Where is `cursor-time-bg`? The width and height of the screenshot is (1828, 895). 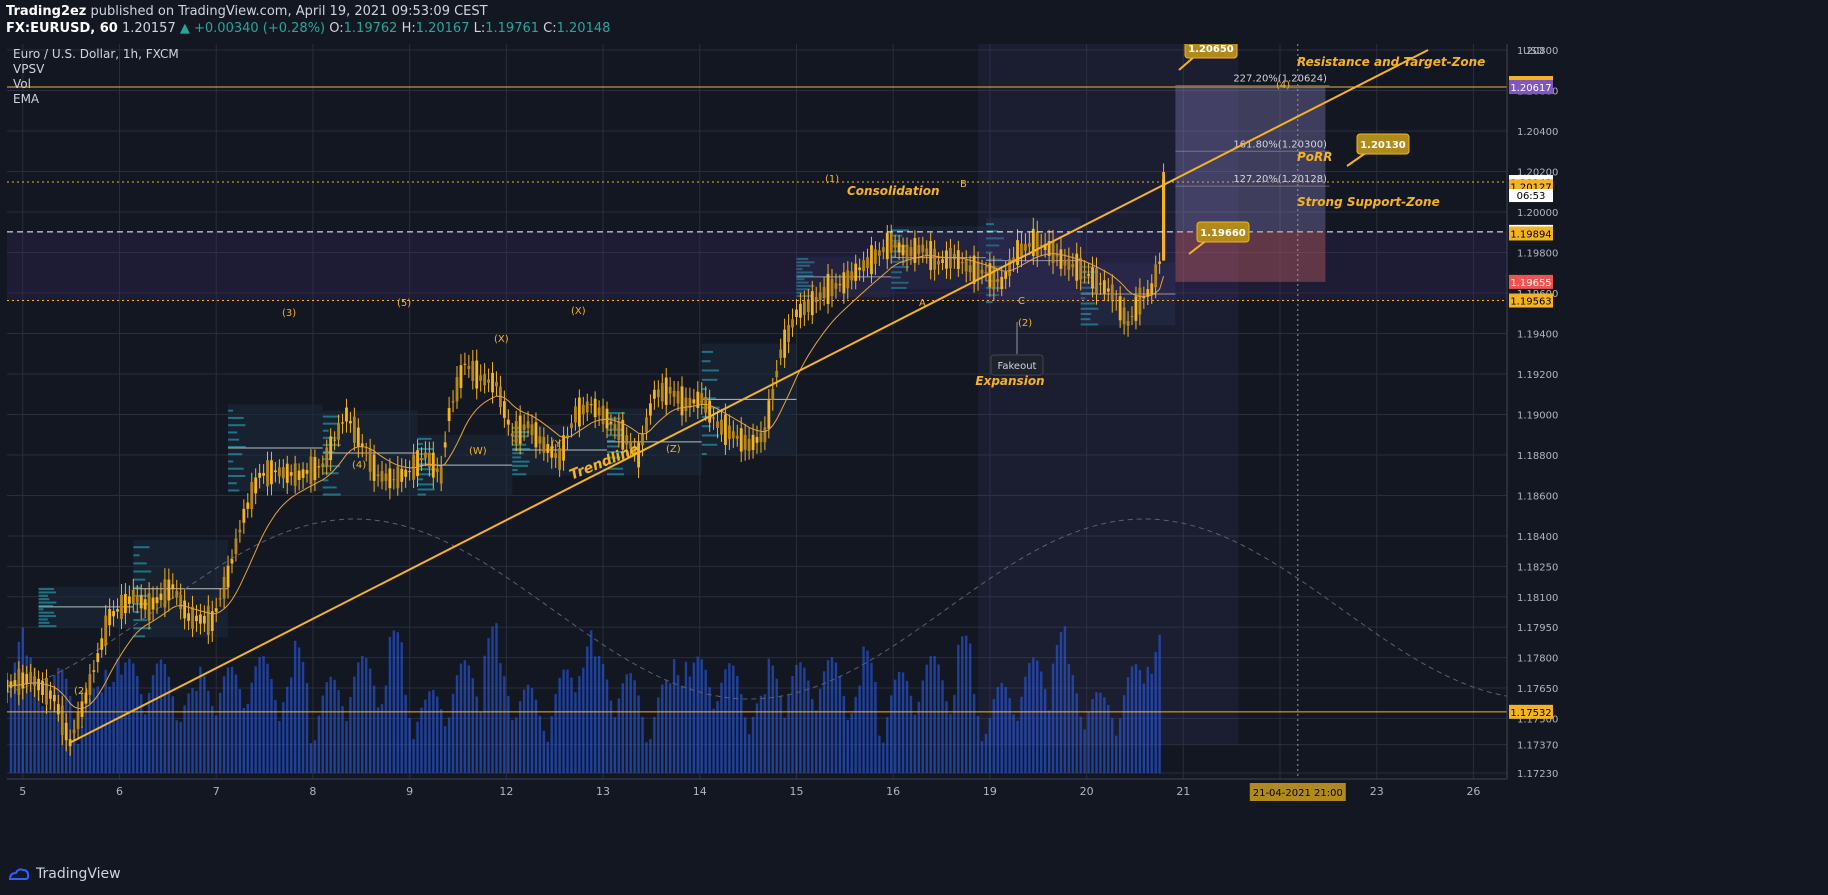 cursor-time-bg is located at coordinates (1297, 792).